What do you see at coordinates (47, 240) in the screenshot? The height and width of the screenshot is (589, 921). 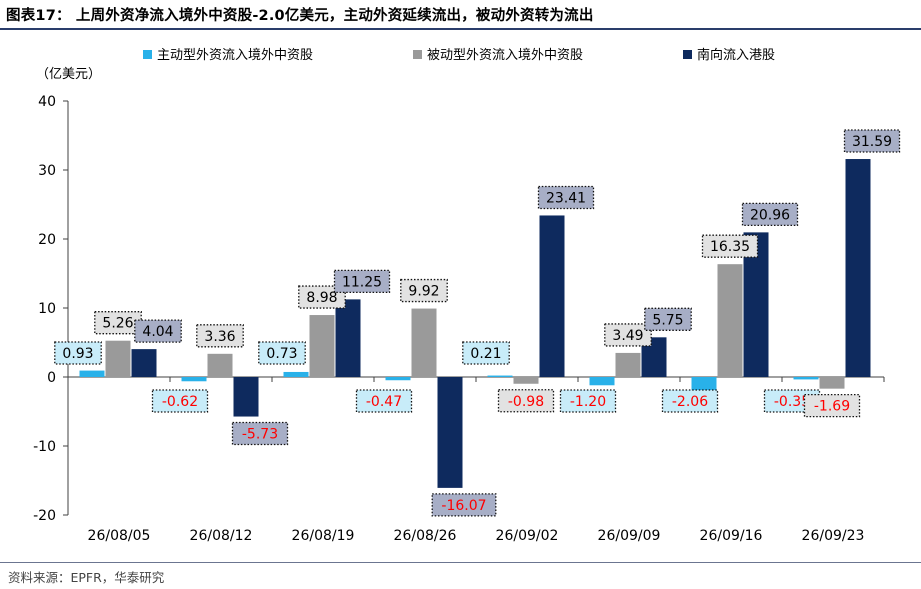 I see `y-tick-label: 20` at bounding box center [47, 240].